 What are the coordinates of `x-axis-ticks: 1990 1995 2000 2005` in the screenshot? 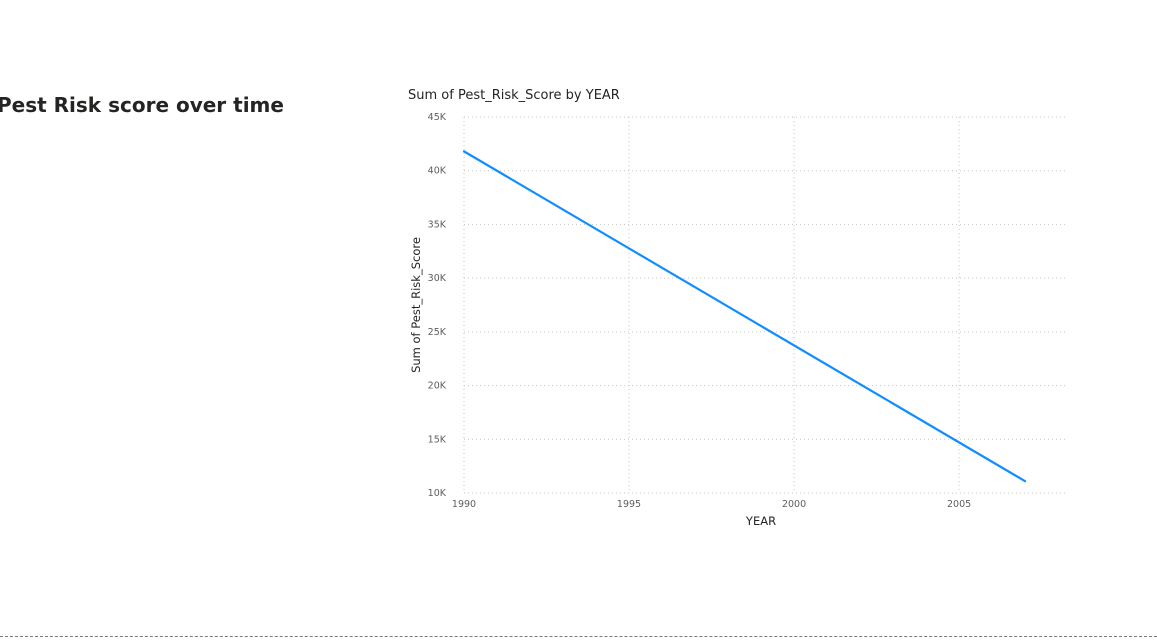 It's located at (711, 504).